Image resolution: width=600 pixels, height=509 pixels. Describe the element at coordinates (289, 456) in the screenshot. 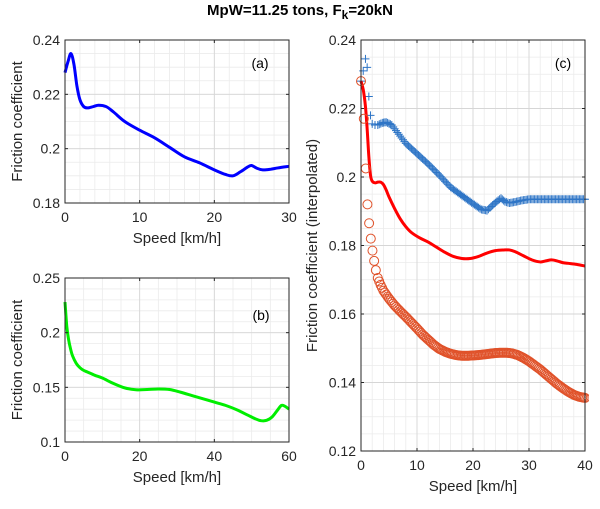

I see `x-tick-label: 60` at that location.